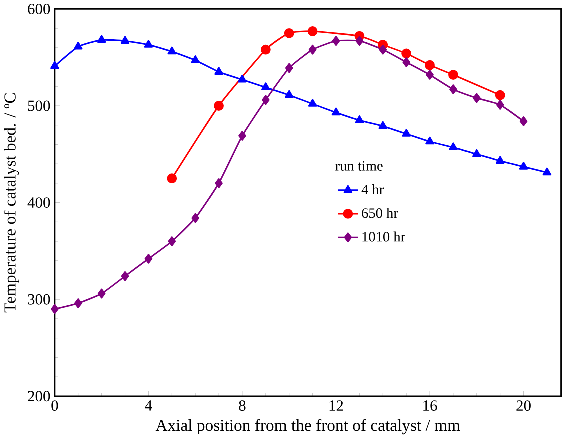  I want to click on legend-label: 1010 hr, so click(384, 237).